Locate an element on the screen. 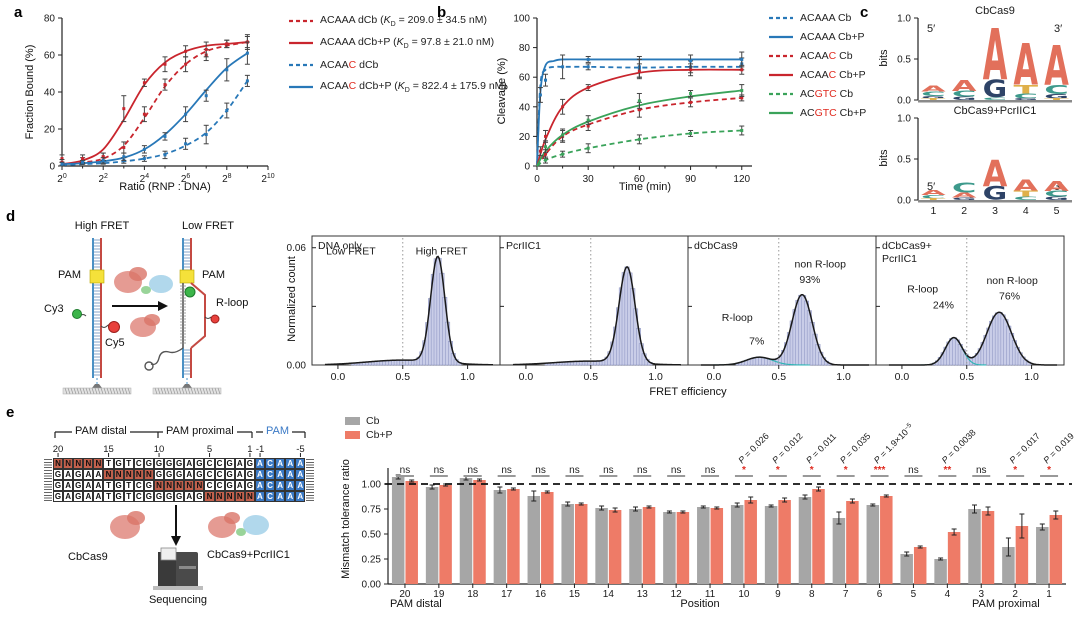  svg-text: 9 is located at coordinates (778, 594).